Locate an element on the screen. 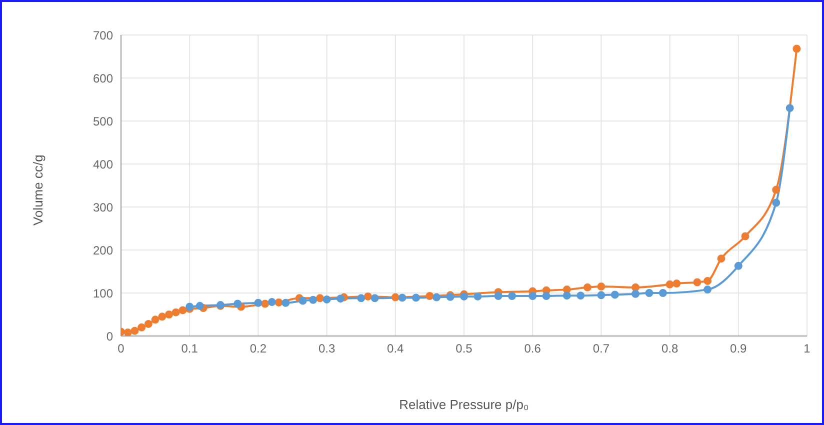  x-tick-label: 0.8 is located at coordinates (669, 349).